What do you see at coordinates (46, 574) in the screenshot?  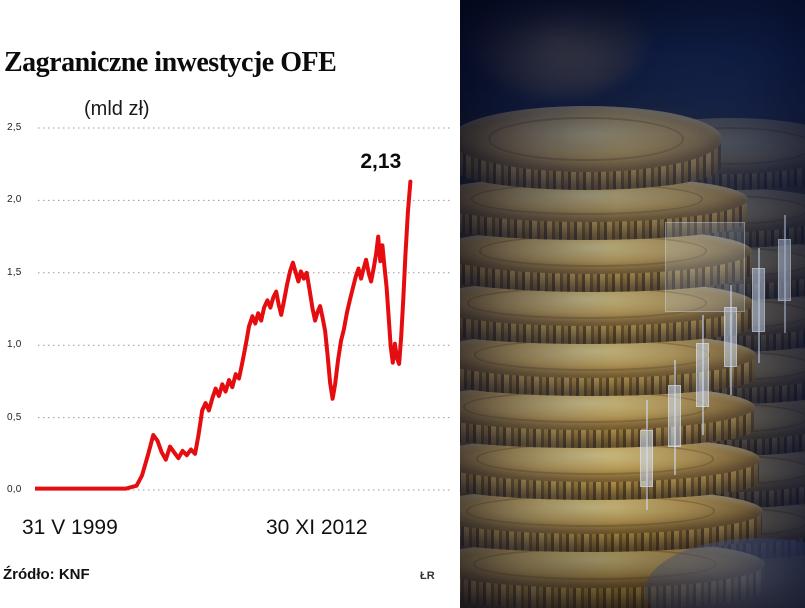 I see `source-label: Źródło: KNF` at bounding box center [46, 574].